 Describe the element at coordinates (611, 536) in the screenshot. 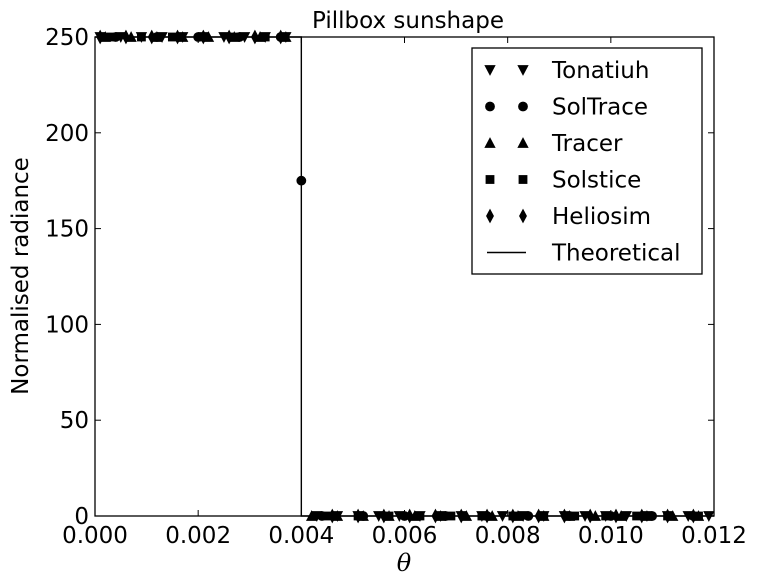

I see `x-tick-label: 0.010` at that location.